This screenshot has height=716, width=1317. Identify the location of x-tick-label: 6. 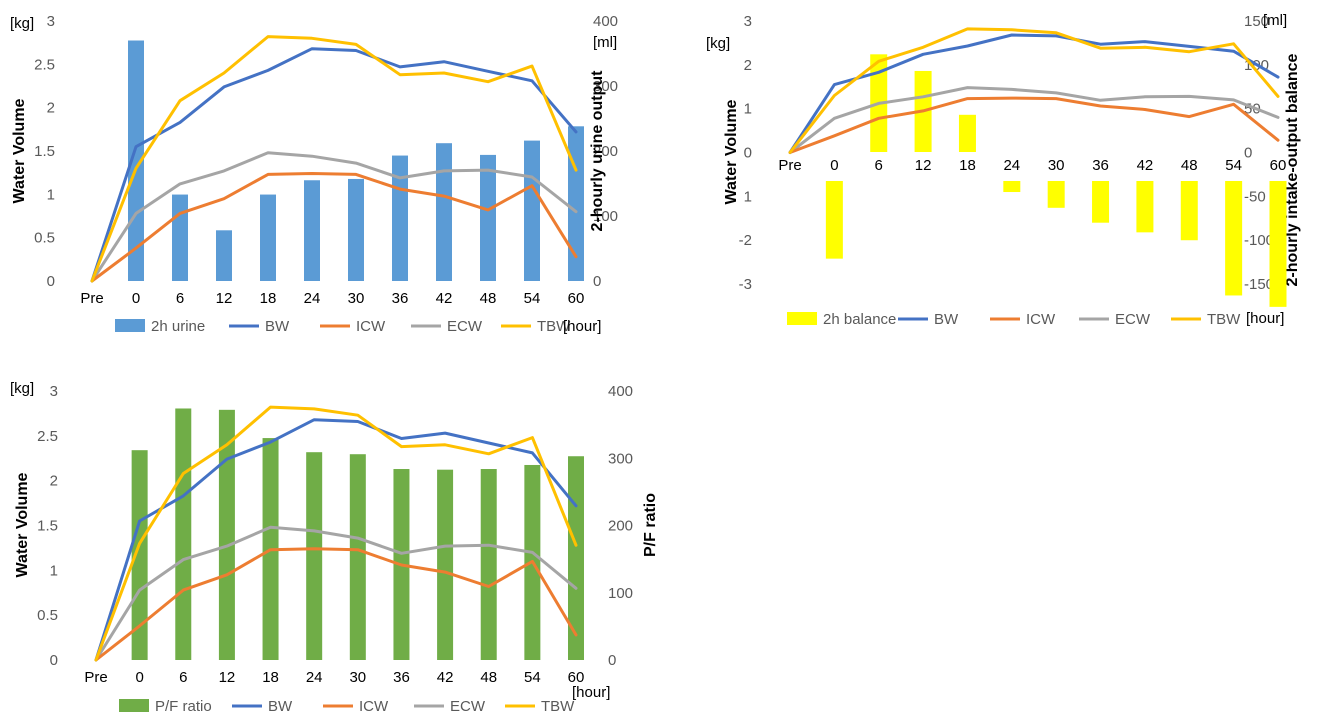
(180, 298).